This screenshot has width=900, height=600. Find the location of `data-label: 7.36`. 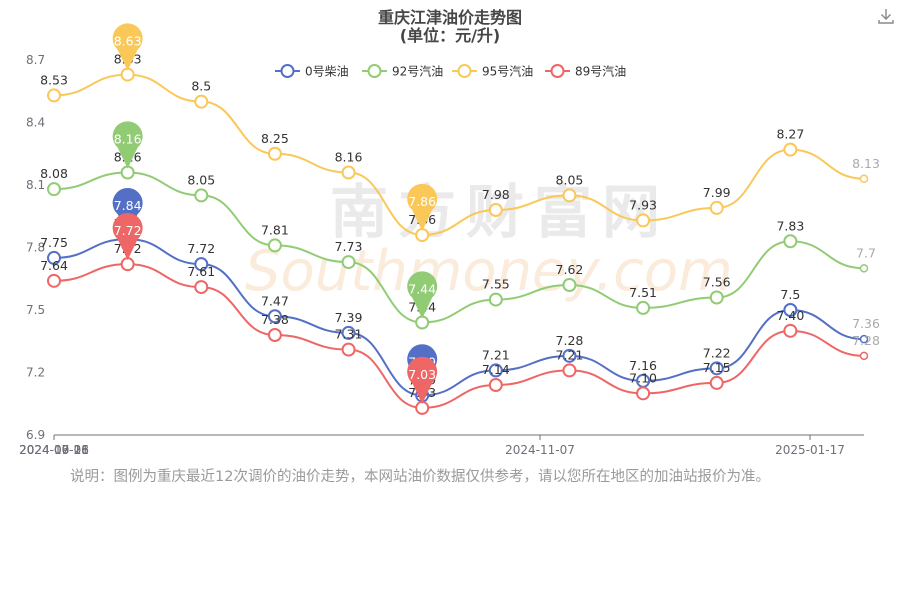

data-label: 7.36 is located at coordinates (866, 323).